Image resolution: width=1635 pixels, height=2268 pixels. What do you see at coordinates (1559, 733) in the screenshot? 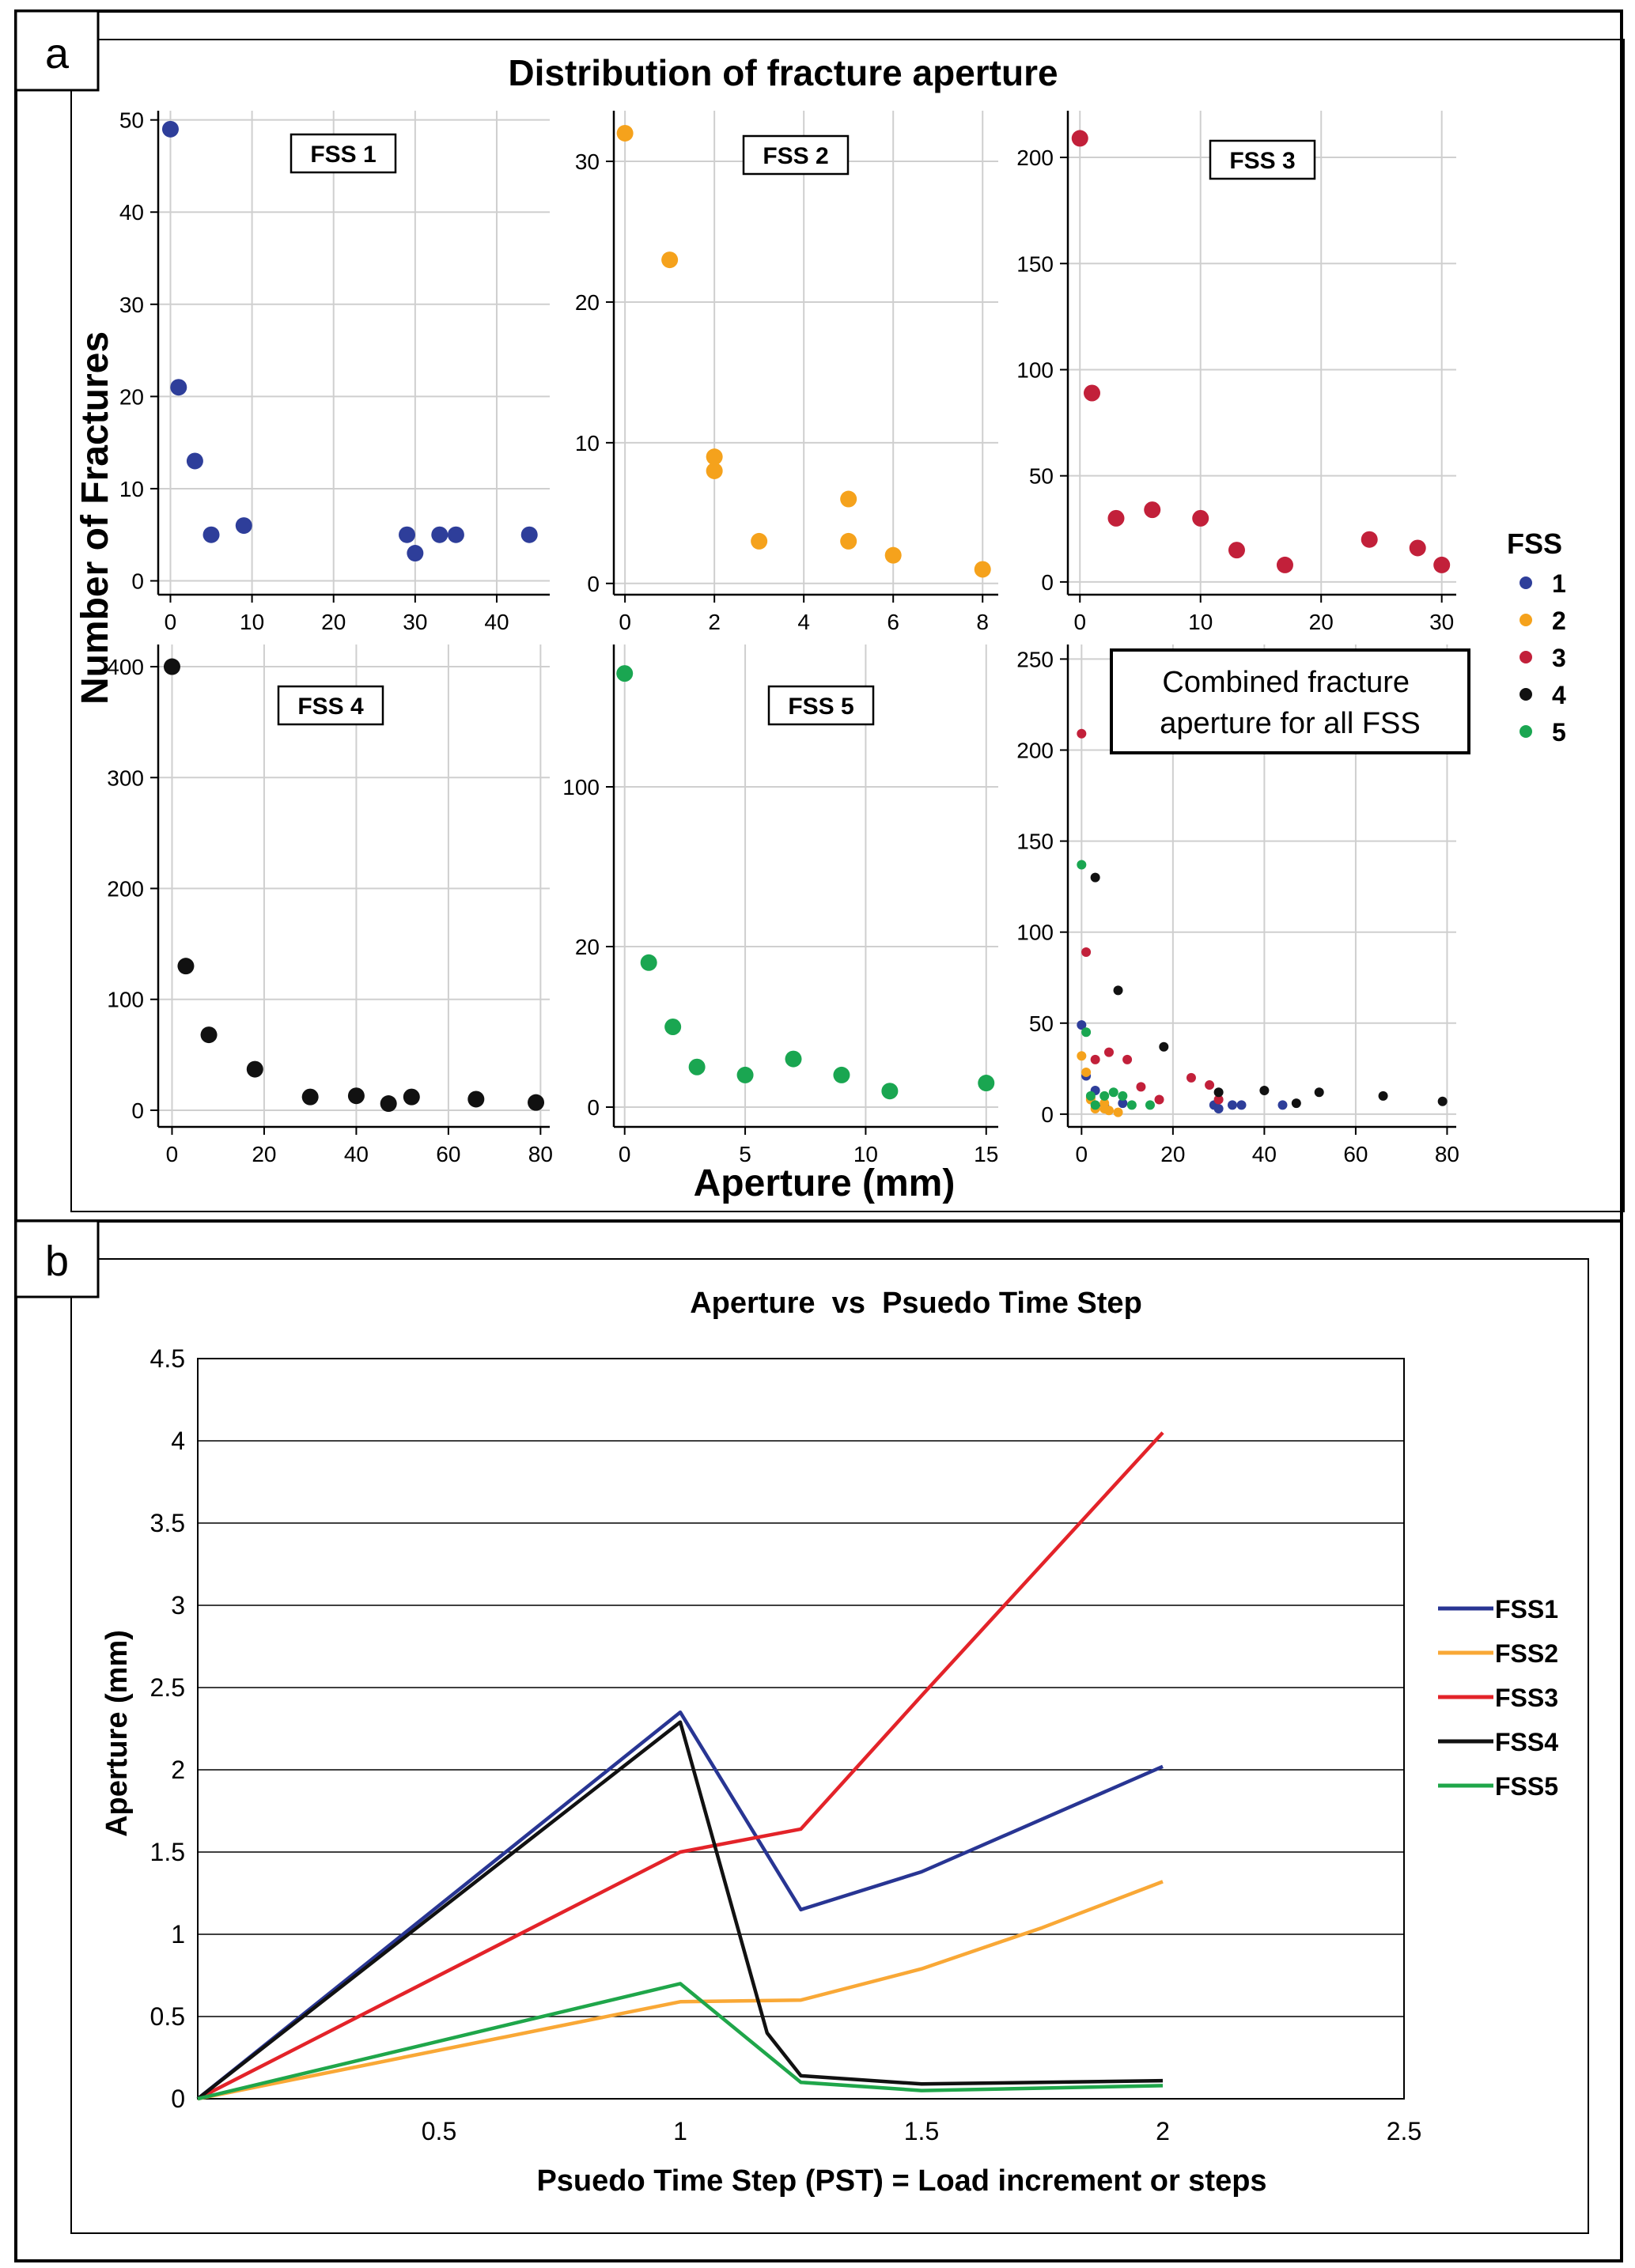
I see `legend-label-fss5: 5` at bounding box center [1559, 733].